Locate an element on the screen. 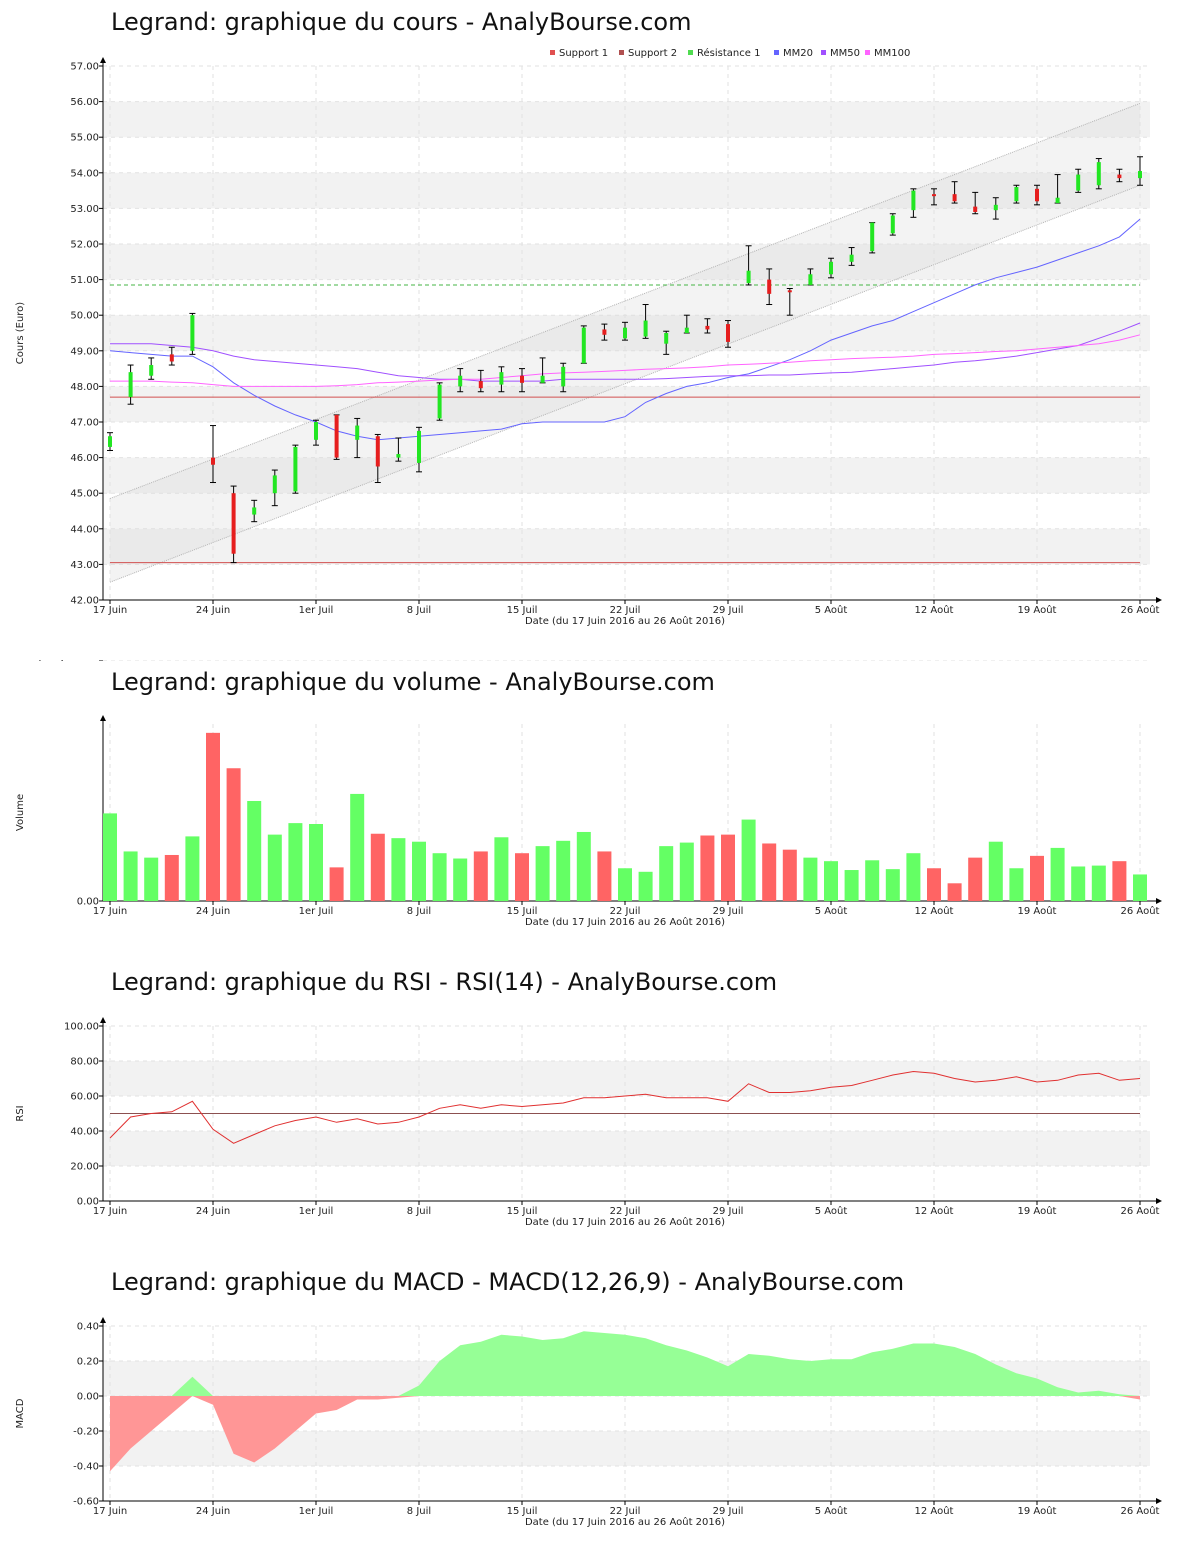  y-tick-label: -0.20 is located at coordinates (86, 1432).